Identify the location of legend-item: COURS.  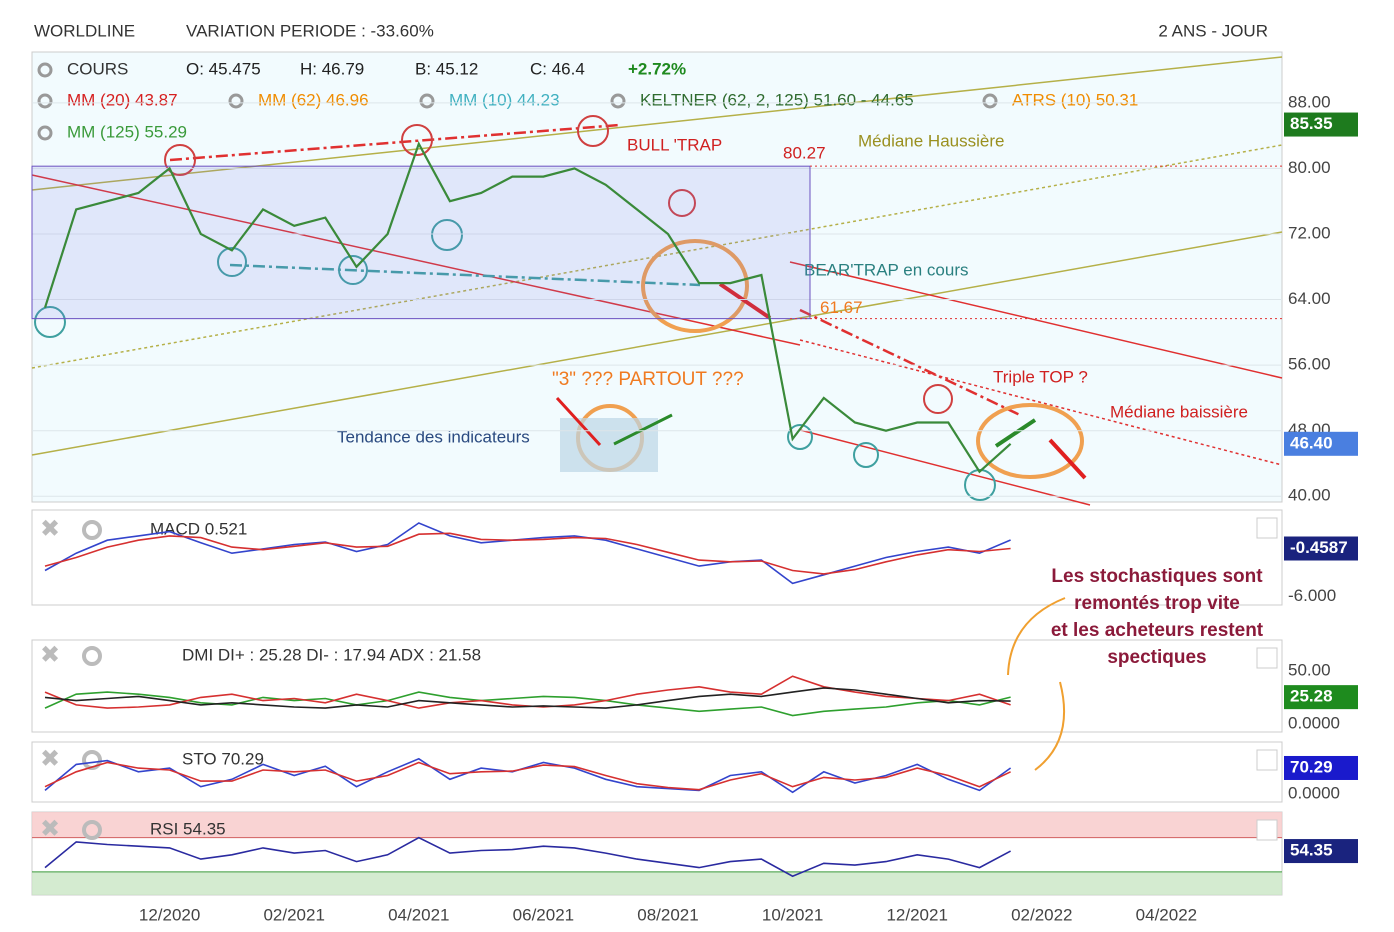
(97, 68).